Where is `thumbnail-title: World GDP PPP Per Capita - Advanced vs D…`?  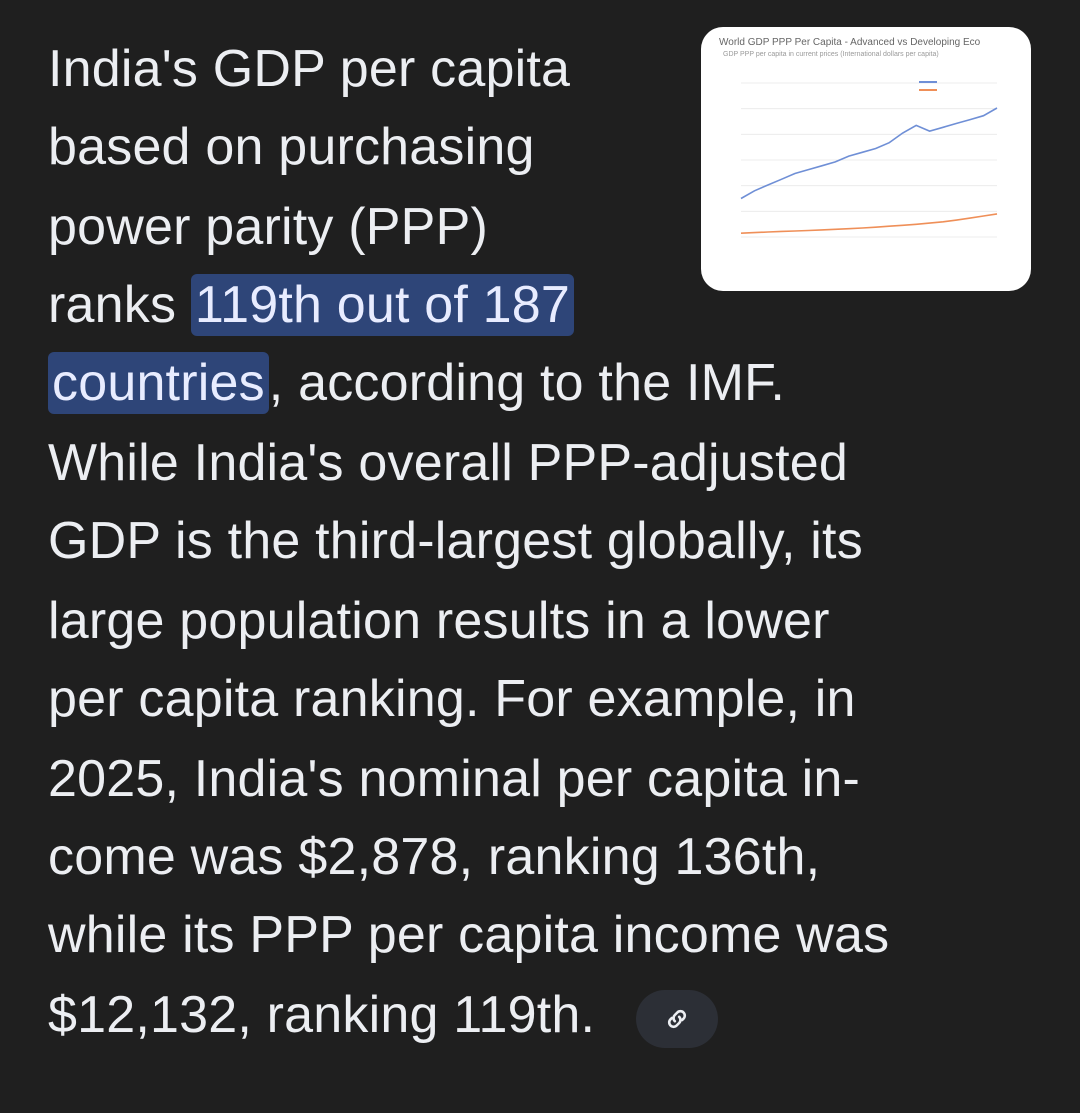
thumbnail-title: World GDP PPP Per Capita - Advanced vs D… is located at coordinates (850, 42).